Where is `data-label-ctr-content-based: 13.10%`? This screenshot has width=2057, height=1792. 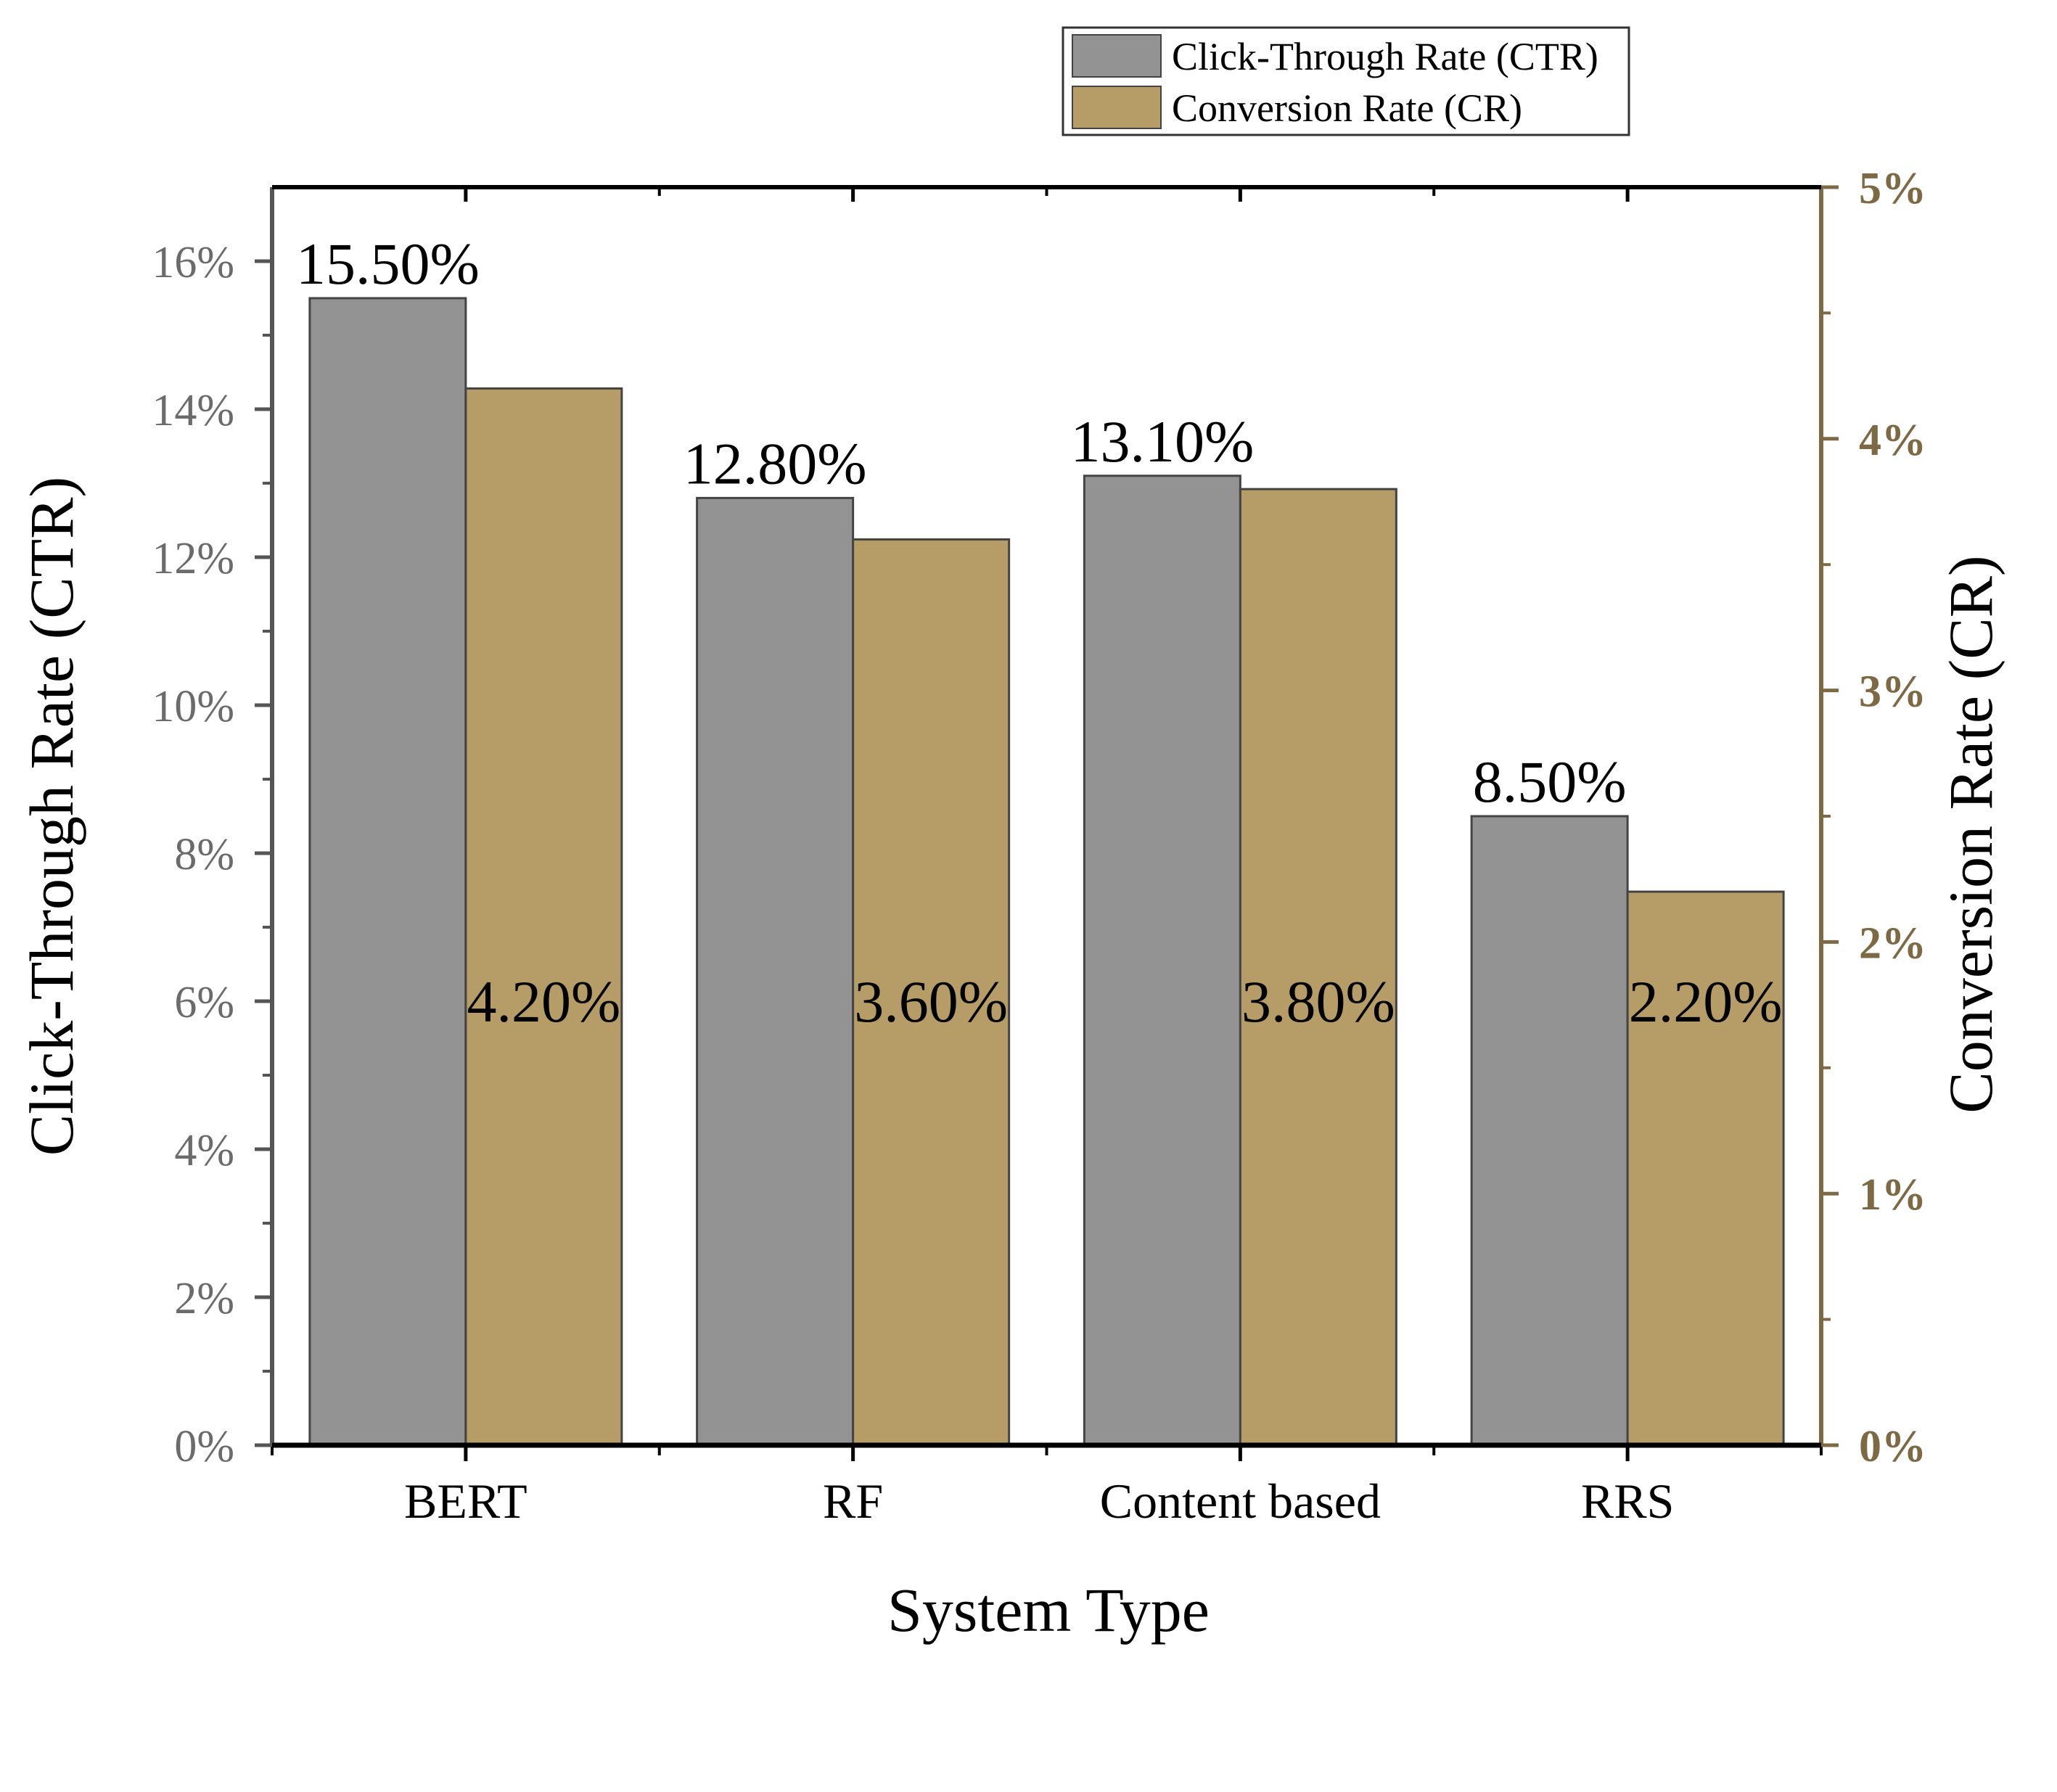 data-label-ctr-content-based: 13.10% is located at coordinates (1162, 441).